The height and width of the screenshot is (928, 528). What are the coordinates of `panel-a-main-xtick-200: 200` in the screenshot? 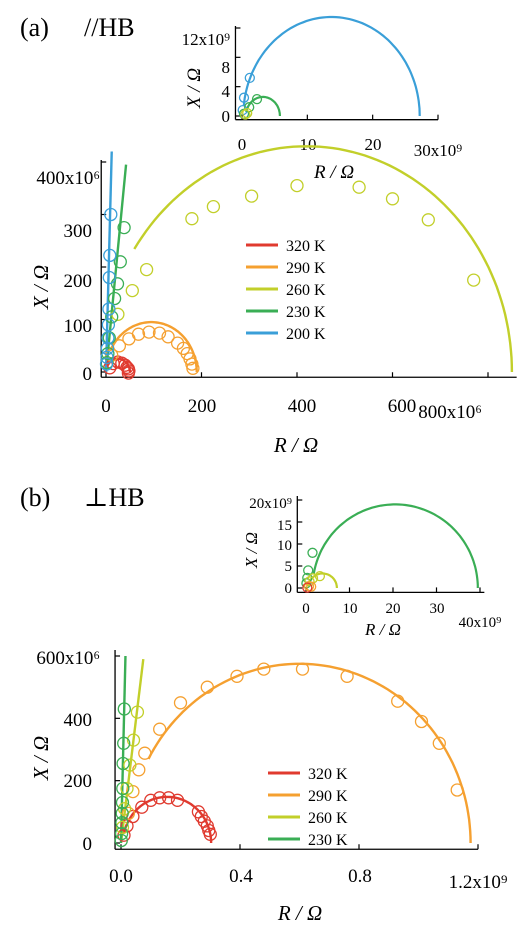 It's located at (202, 406).